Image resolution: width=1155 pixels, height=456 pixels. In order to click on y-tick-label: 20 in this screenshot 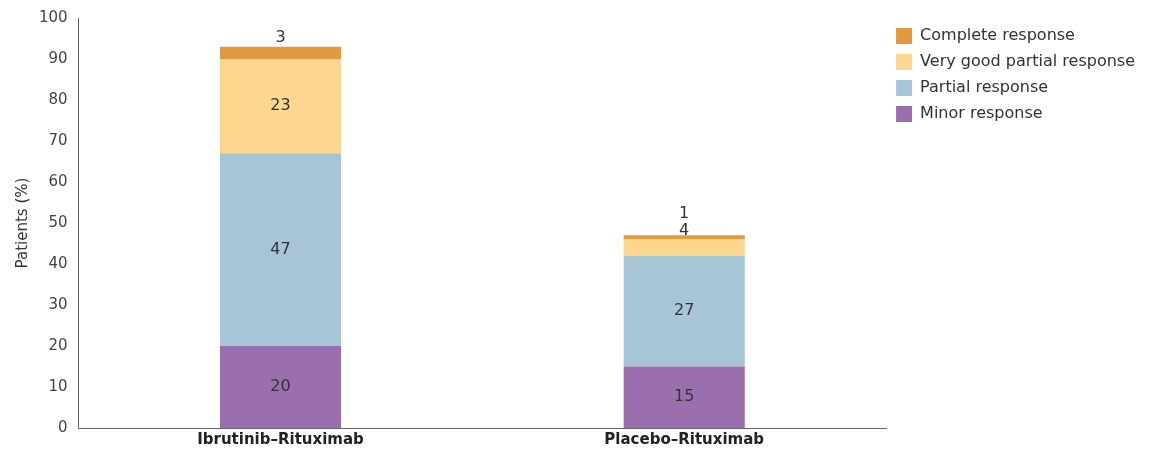, I will do `click(58, 344)`.